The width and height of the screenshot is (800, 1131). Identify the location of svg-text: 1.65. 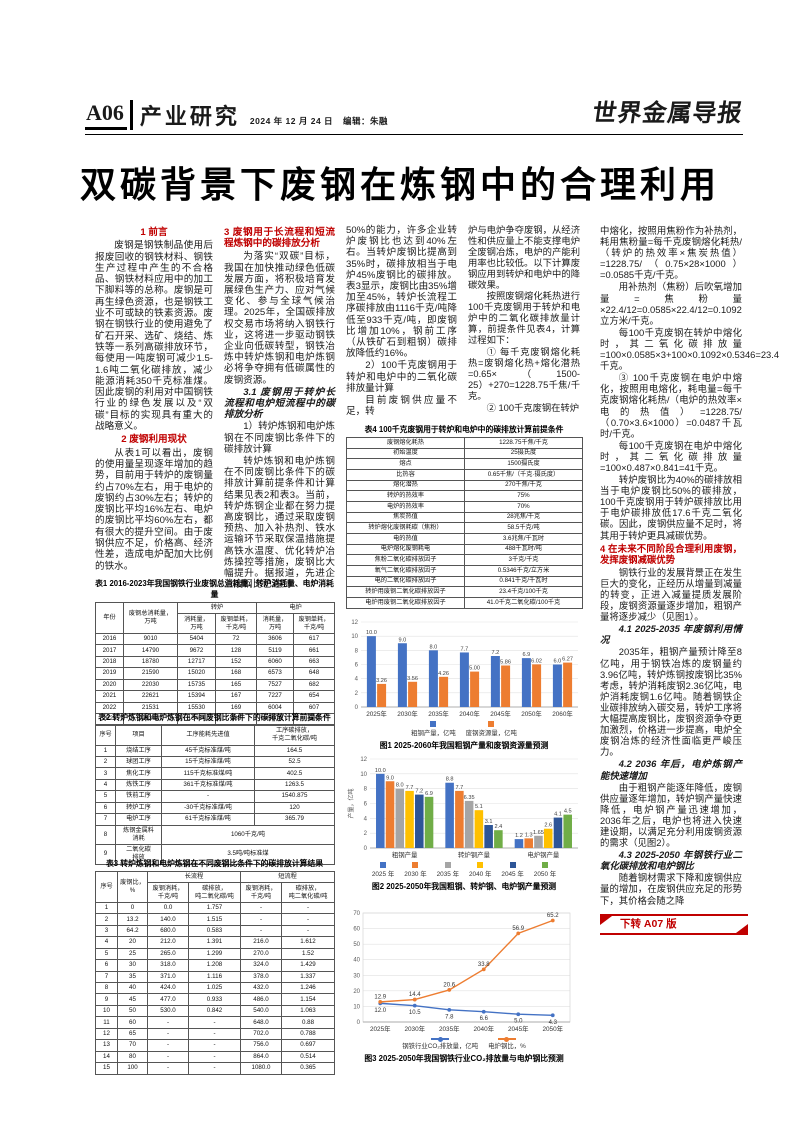
(538, 833).